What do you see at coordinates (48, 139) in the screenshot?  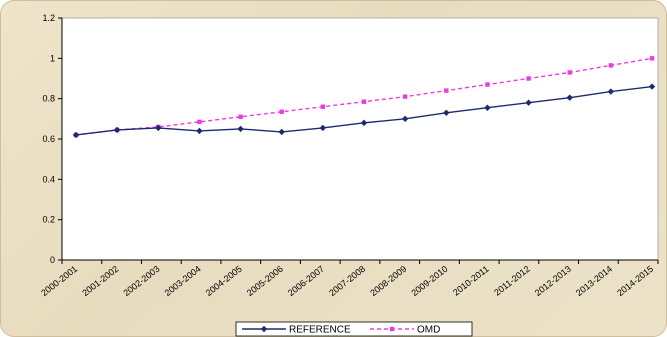 I see `y-tick-label: 0.6` at bounding box center [48, 139].